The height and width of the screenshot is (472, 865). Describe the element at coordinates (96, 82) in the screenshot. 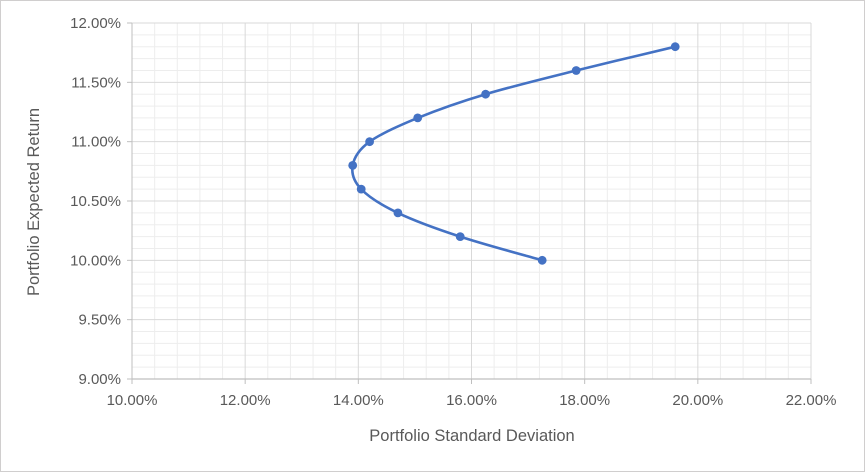

I see `y-tick-label: 11.50%` at that location.